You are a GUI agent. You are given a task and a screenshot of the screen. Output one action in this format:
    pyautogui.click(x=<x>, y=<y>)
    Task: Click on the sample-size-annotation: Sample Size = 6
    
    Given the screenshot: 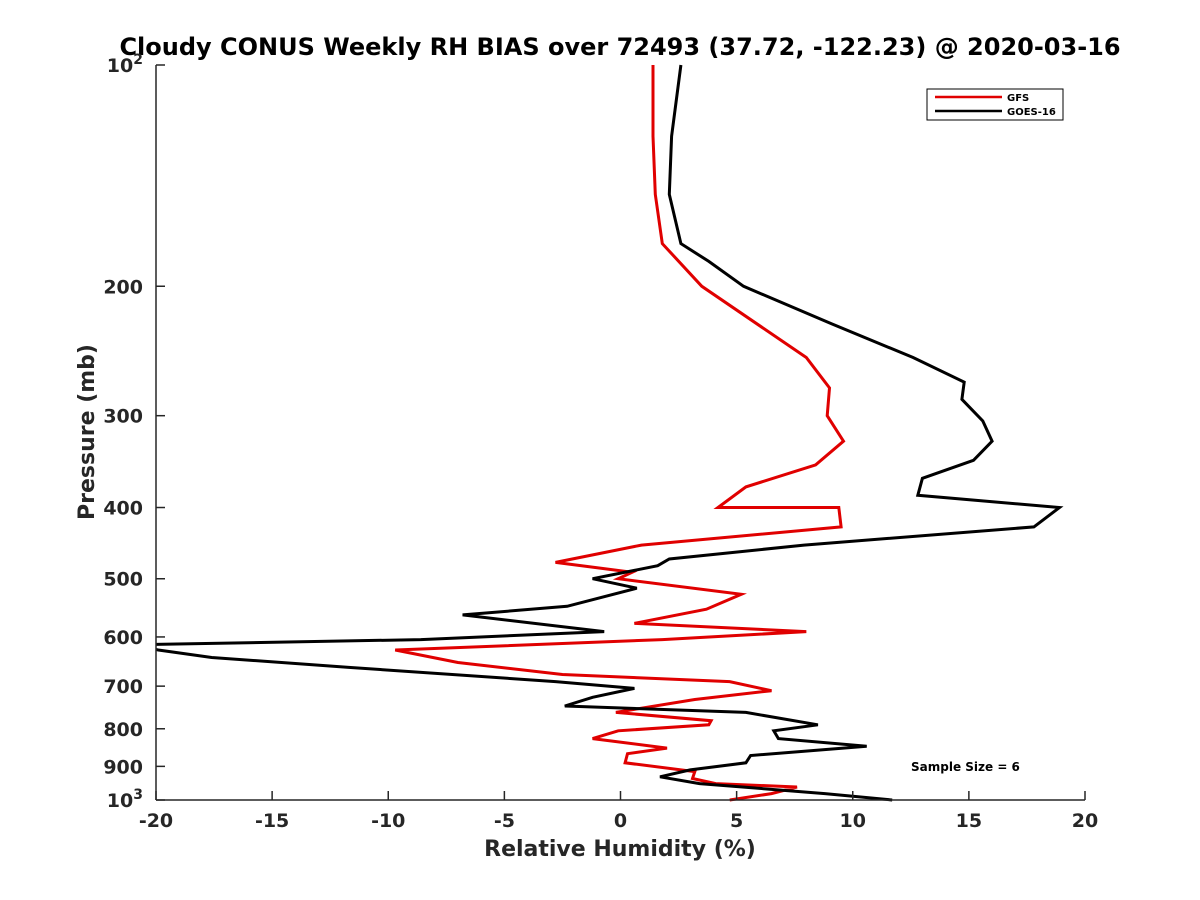 What is the action you would take?
    pyautogui.click(x=965, y=767)
    